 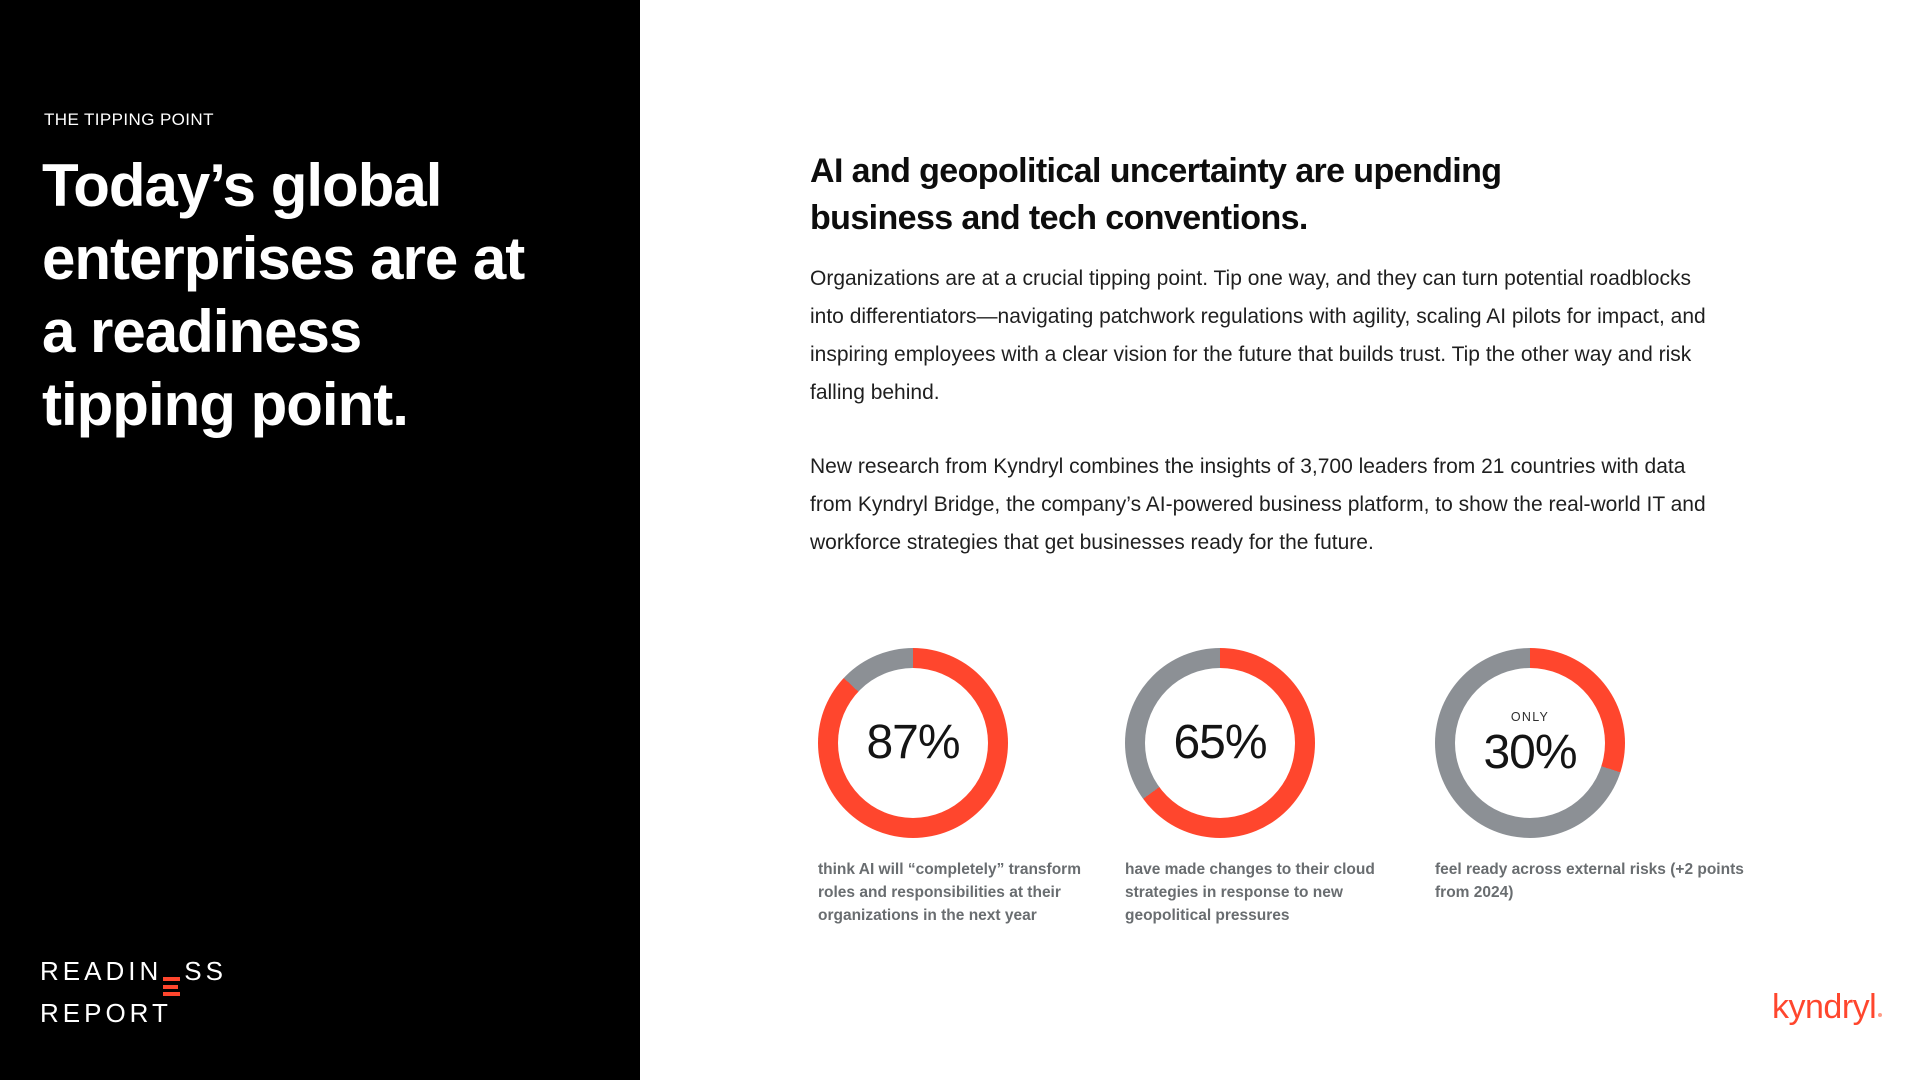 I want to click on page-title-line-1: Today’s global, so click(x=242, y=185).